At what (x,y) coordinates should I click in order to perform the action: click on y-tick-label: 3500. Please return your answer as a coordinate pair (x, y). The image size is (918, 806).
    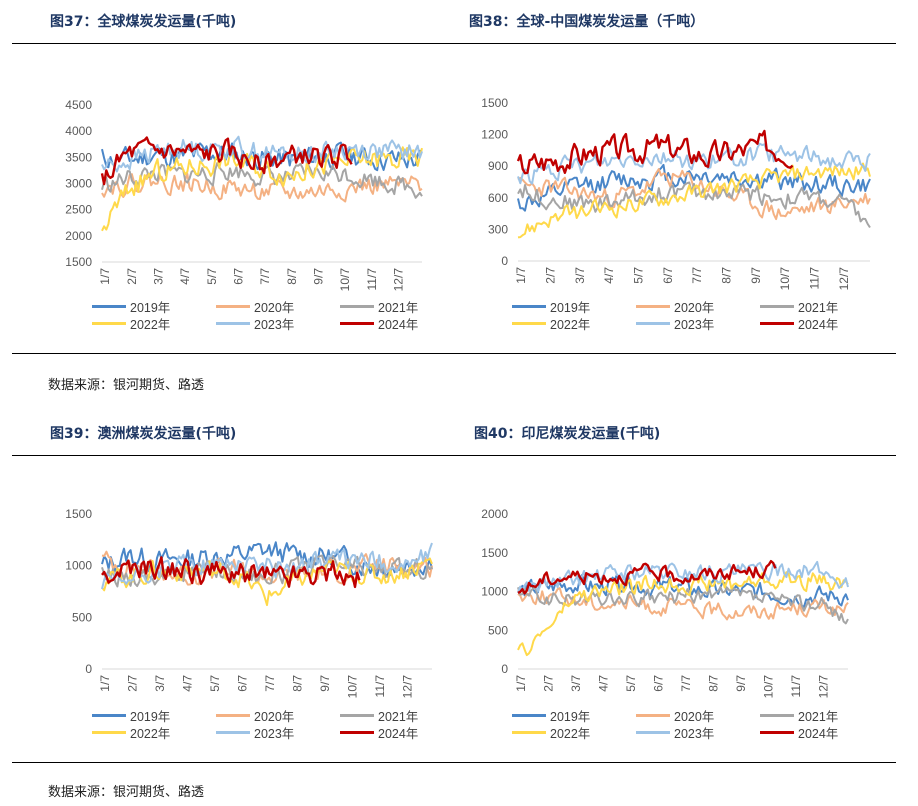
    Looking at the image, I should click on (78, 157).